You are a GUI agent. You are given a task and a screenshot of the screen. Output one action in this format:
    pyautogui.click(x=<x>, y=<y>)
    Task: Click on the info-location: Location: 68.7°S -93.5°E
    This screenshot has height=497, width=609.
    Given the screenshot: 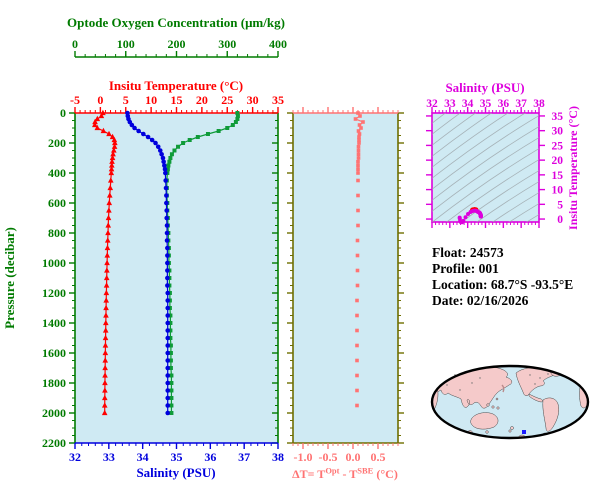 What is the action you would take?
    pyautogui.click(x=502, y=284)
    